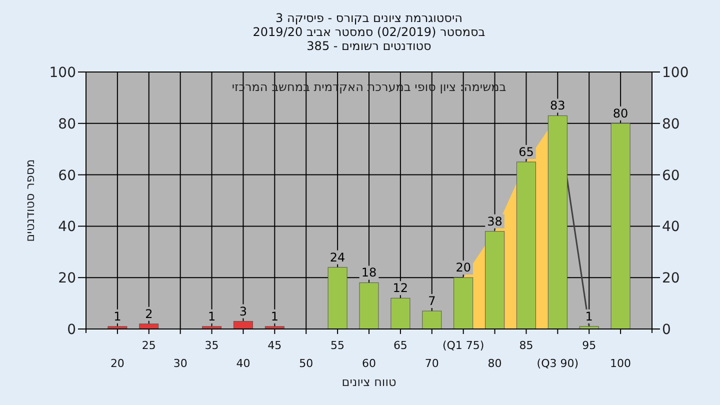  Describe the element at coordinates (337, 345) in the screenshot. I see `x-tick-label: 55` at that location.